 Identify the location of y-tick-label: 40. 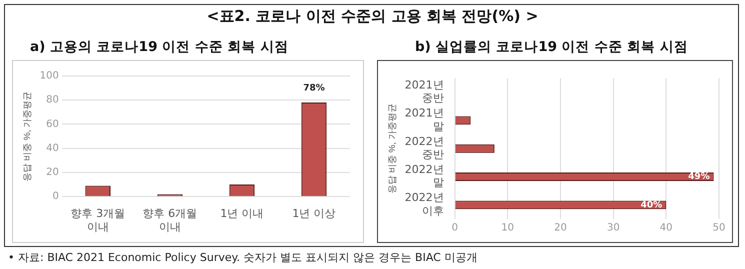
(52, 148).